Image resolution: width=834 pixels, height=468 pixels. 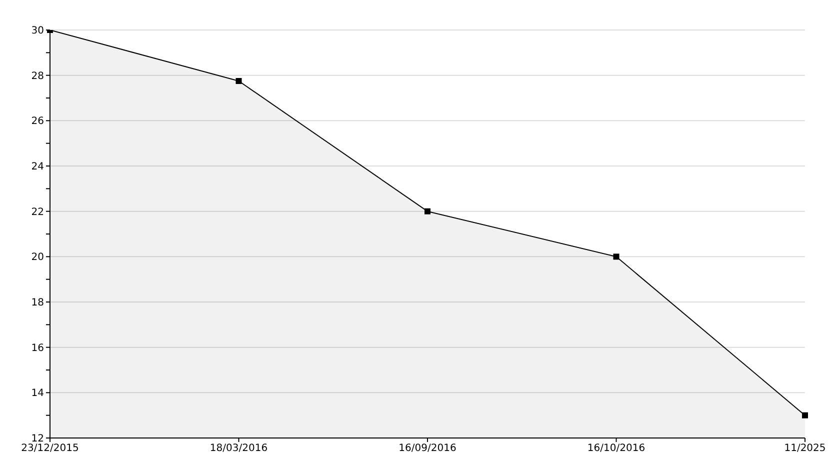 I want to click on y-tick-label: 26, so click(x=37, y=122).